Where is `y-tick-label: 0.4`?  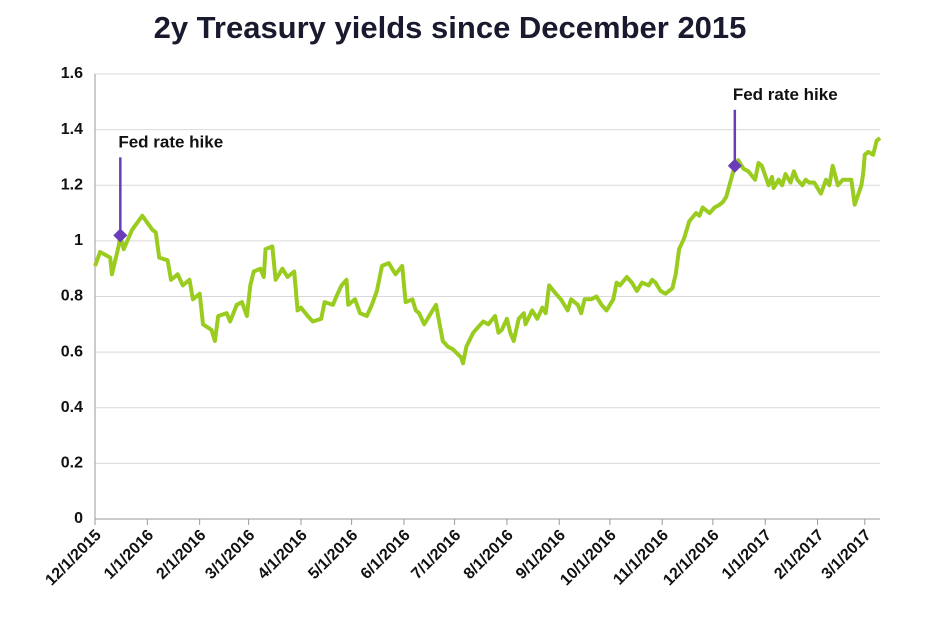 y-tick-label: 0.4 is located at coordinates (72, 407).